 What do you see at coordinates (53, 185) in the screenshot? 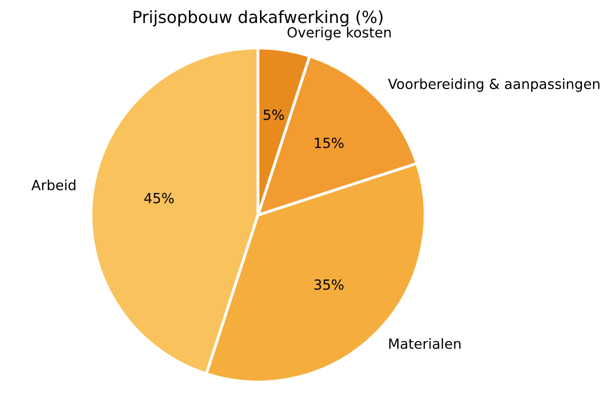
I see `slice-label: Arbeid` at bounding box center [53, 185].